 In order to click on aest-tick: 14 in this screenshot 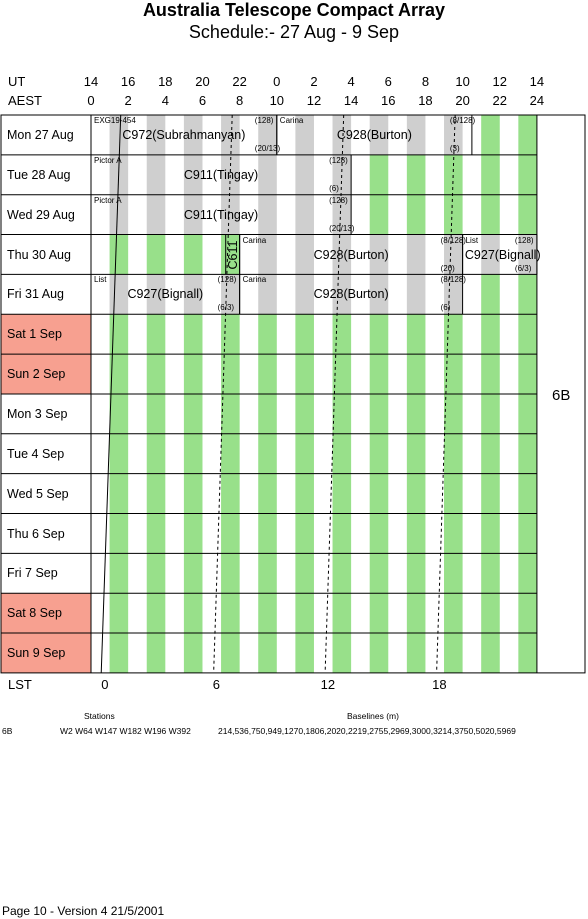, I will do `click(351, 100)`.